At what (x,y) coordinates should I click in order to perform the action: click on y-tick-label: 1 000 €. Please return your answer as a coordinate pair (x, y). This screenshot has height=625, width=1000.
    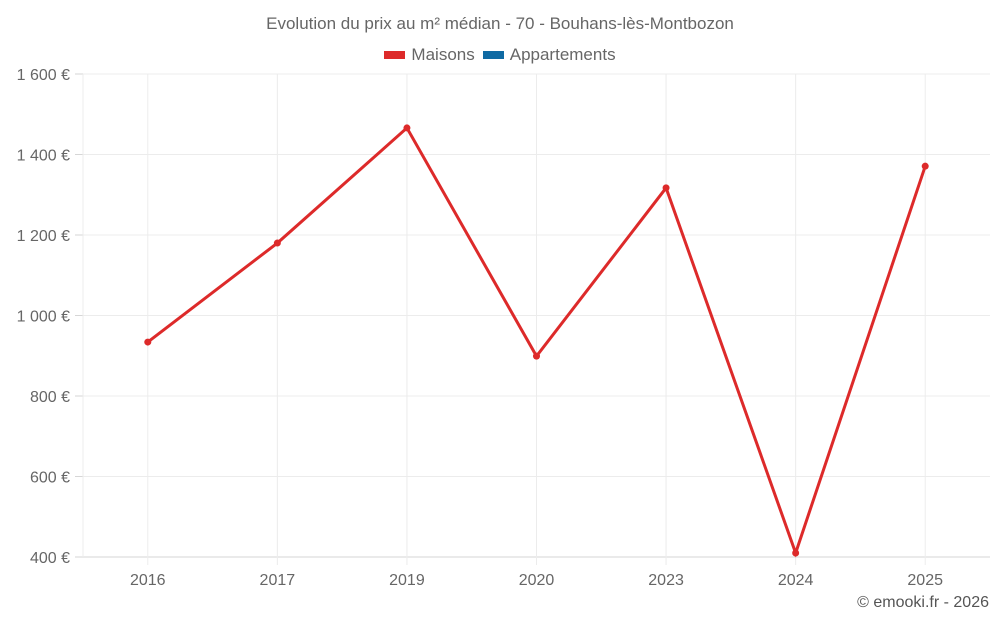
    Looking at the image, I should click on (43, 317).